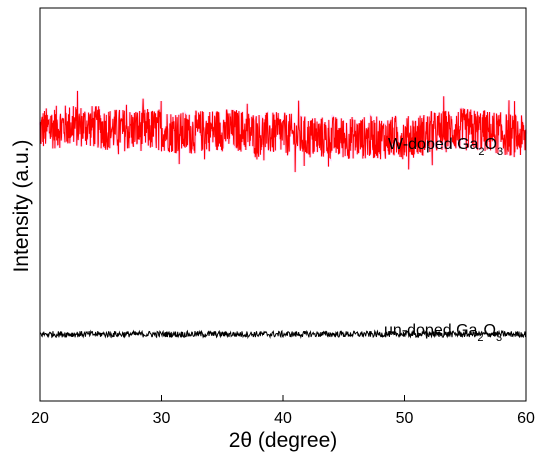 This screenshot has height=465, width=550. I want to click on x-tick-label: 50, so click(405, 418).